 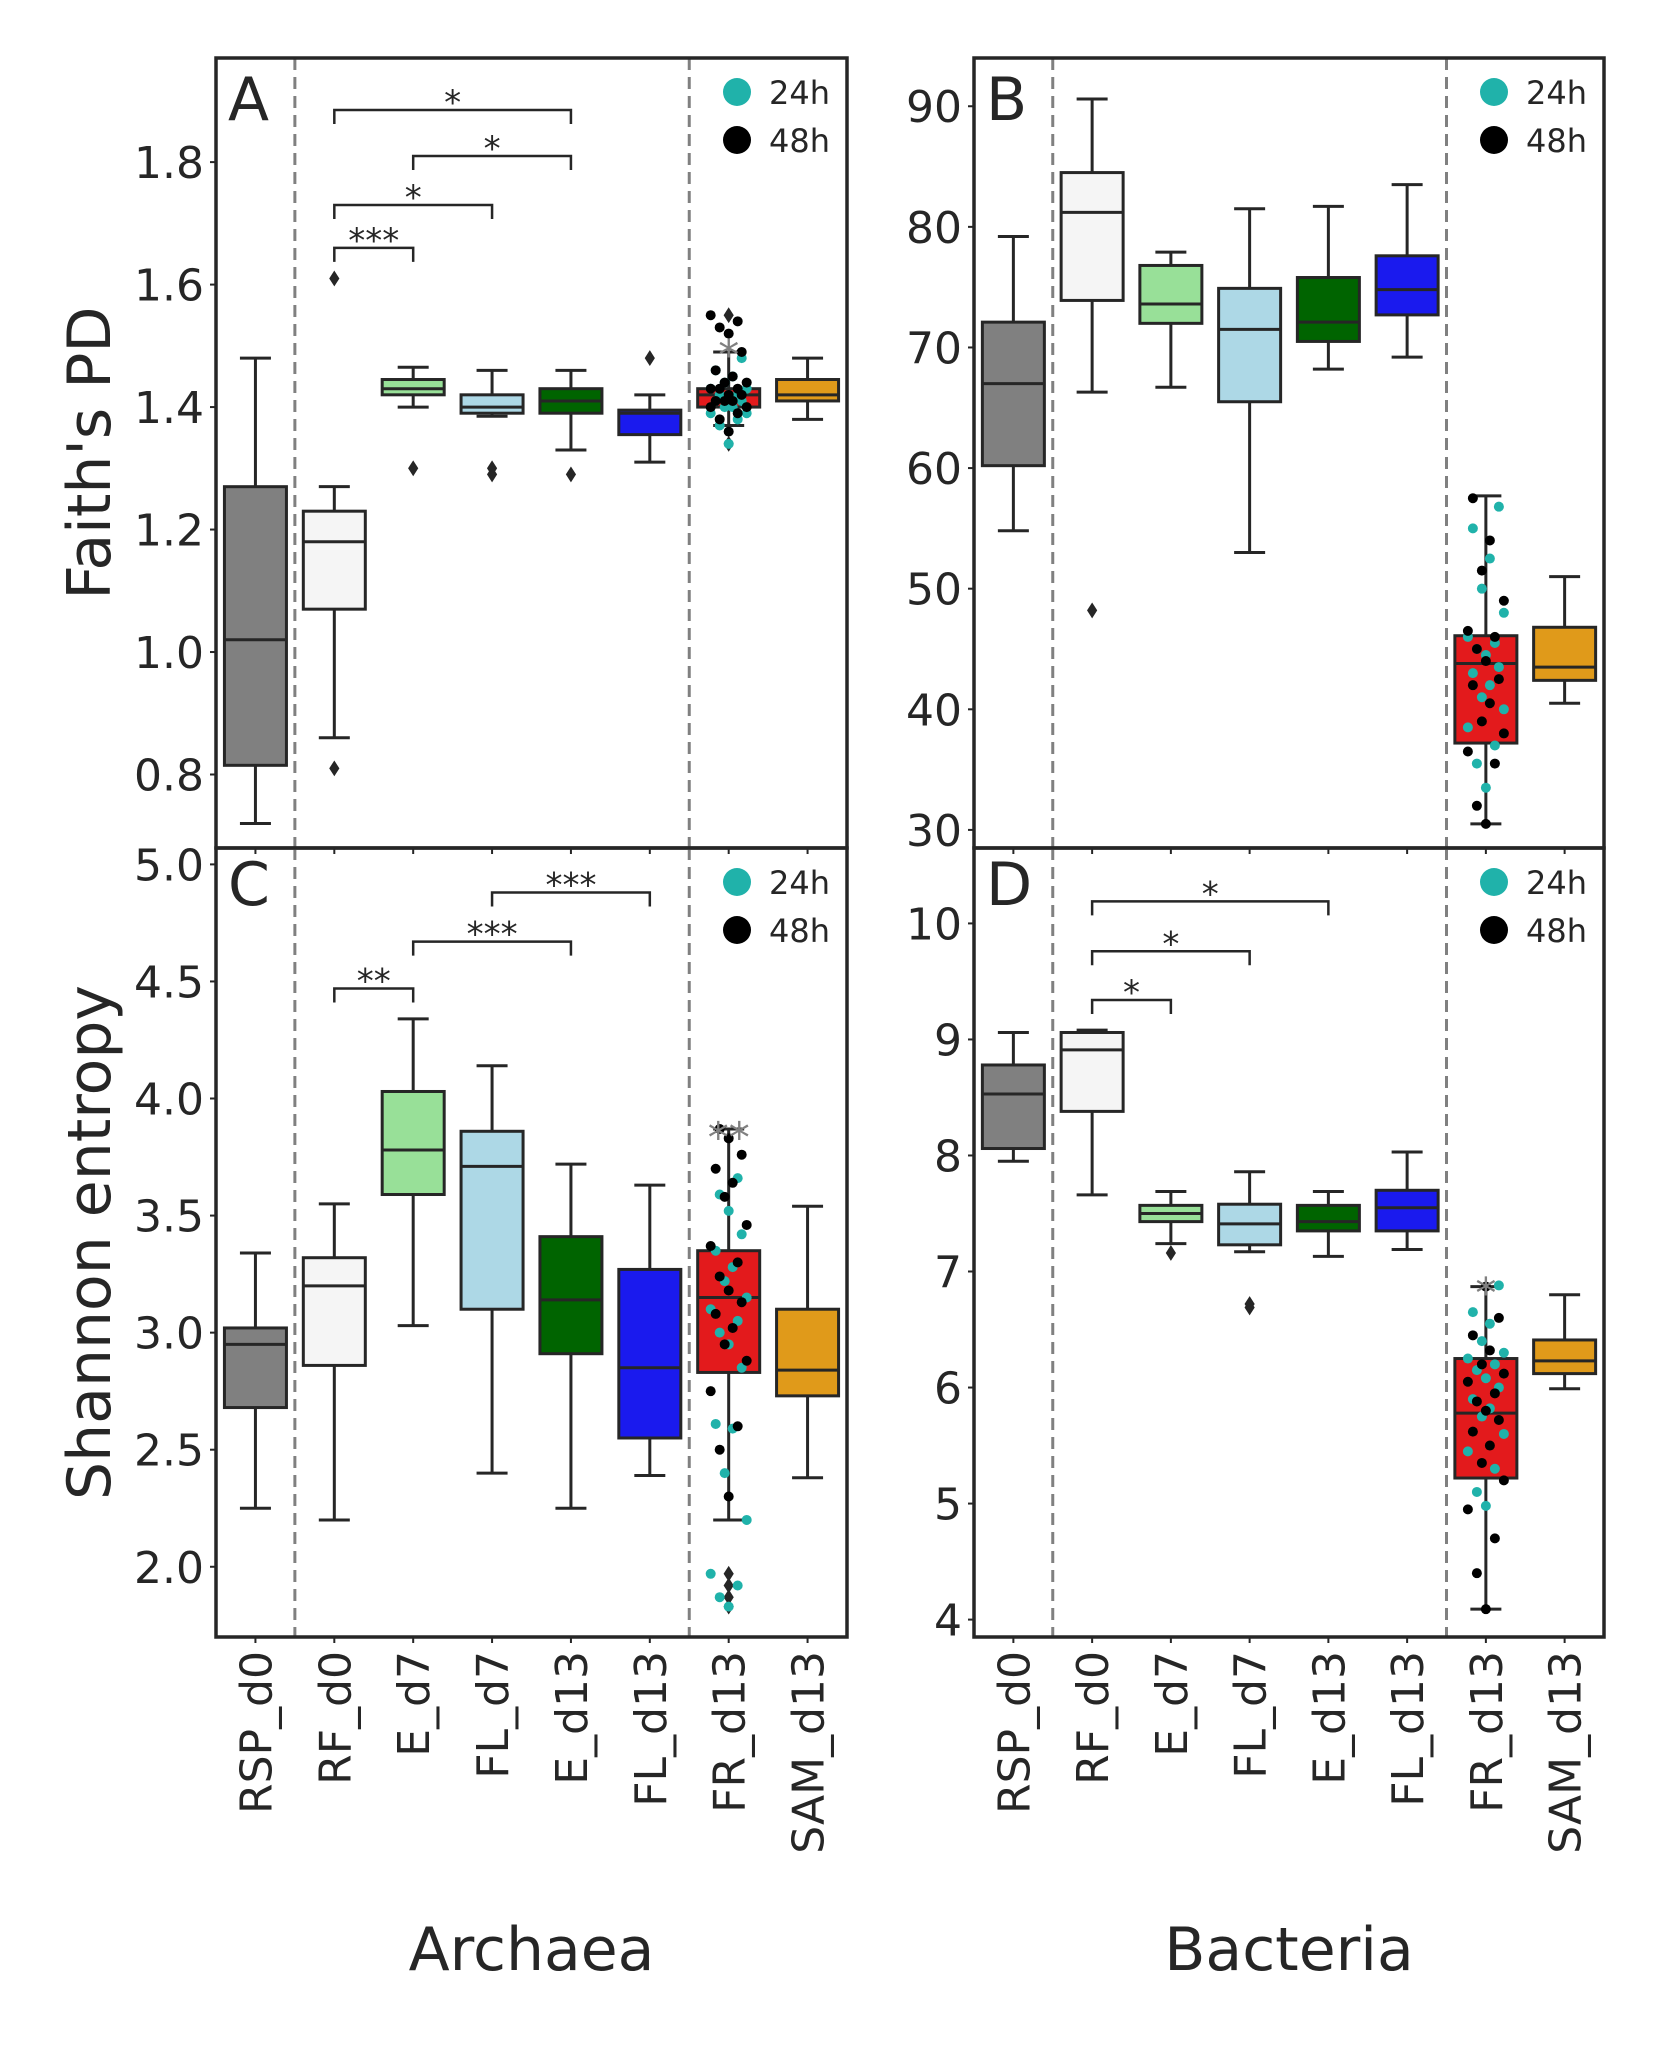 What do you see at coordinates (934, 590) in the screenshot?
I see `y-tick-label: 50` at bounding box center [934, 590].